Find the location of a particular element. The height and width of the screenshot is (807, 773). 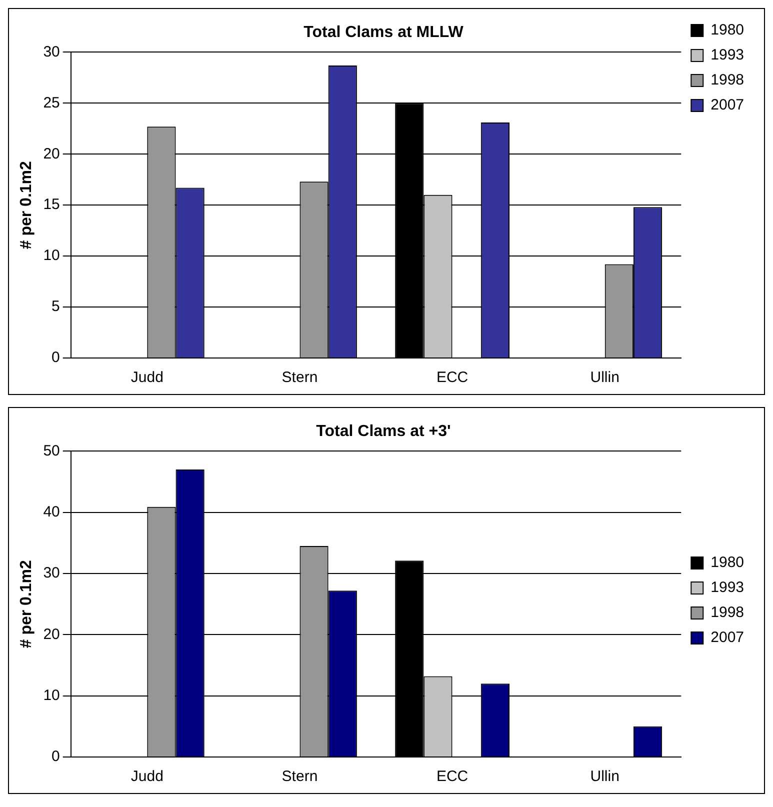

y-tick-label: 50 is located at coordinates (51, 451).